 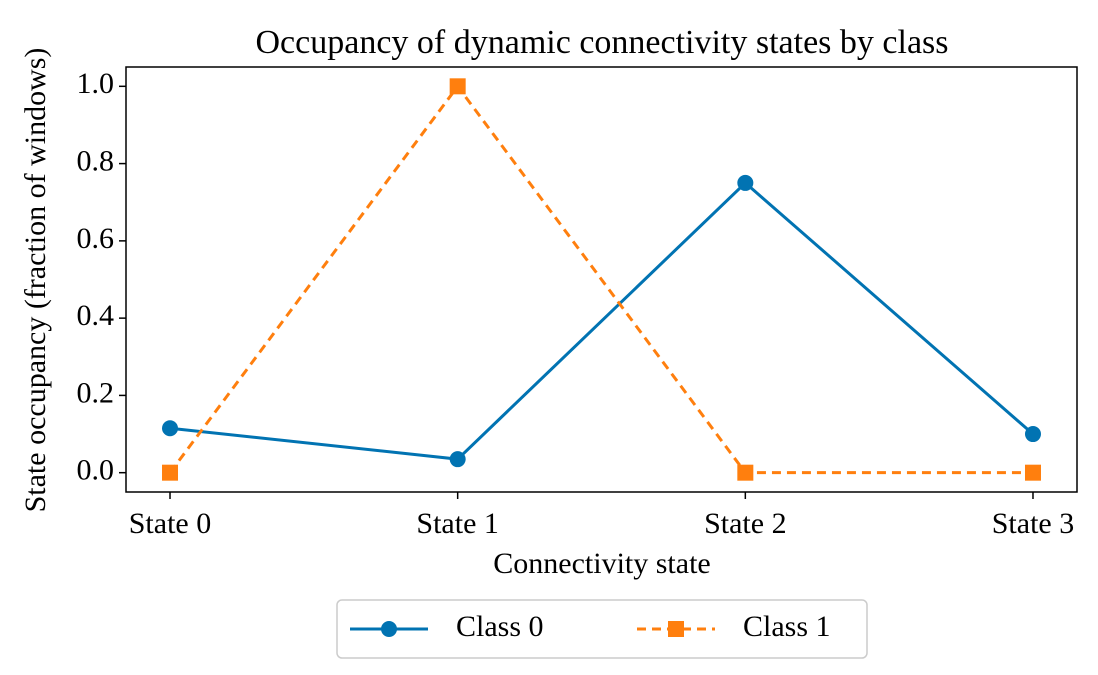 What do you see at coordinates (602, 629) in the screenshot?
I see `legend-box` at bounding box center [602, 629].